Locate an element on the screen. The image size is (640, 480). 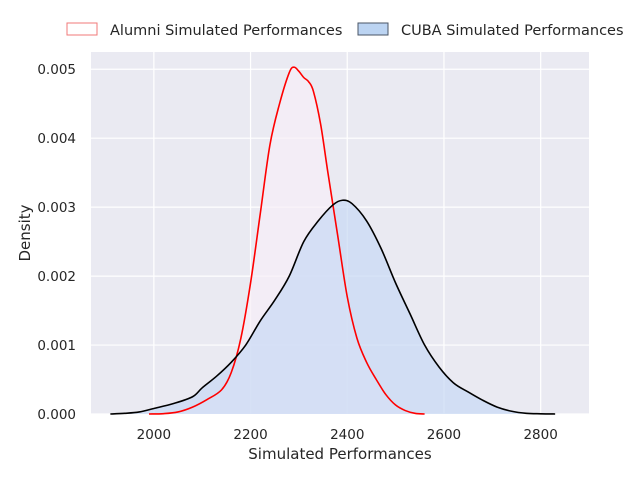
x-tick-label: 2000 is located at coordinates (154, 435).